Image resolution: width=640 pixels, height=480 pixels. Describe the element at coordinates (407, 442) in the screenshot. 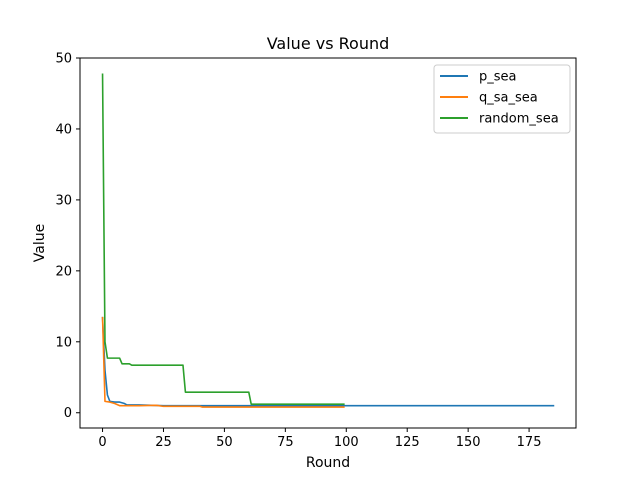

I see `x-tick-label: 125` at that location.